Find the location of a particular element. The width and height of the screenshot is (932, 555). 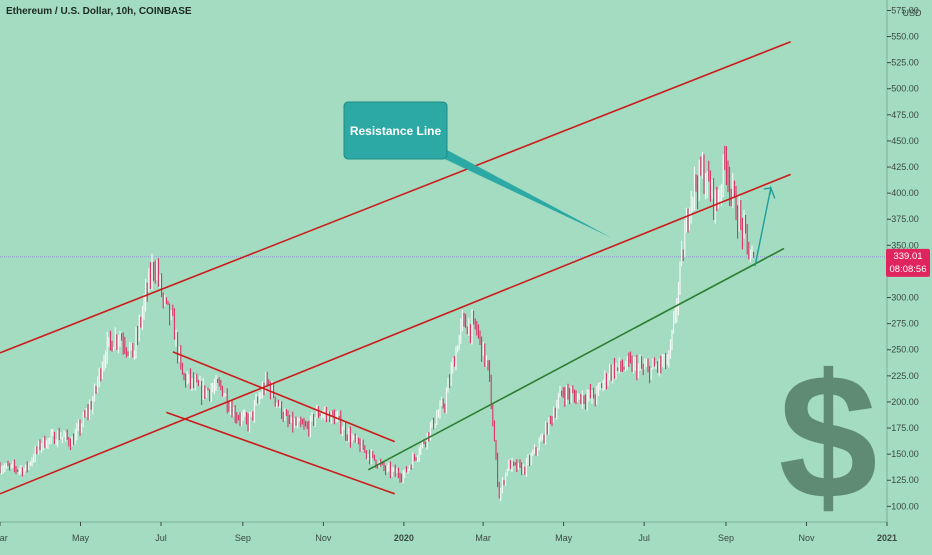

price-tick-label: 275.00 is located at coordinates (905, 324).